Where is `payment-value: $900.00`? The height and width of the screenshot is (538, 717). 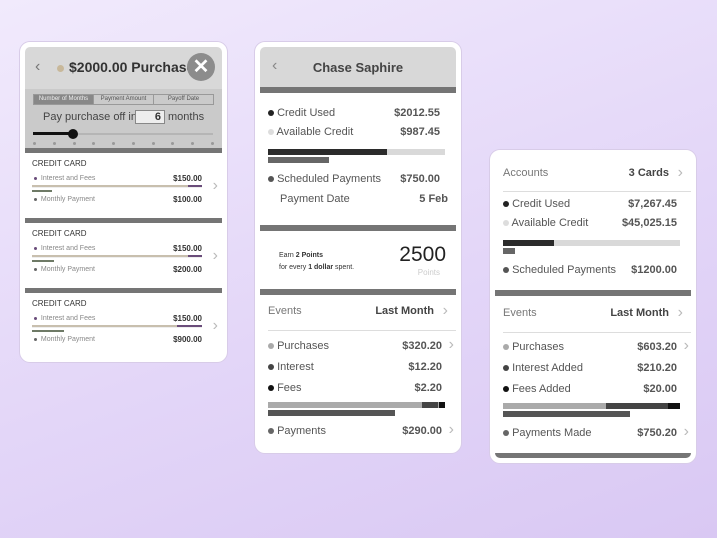 payment-value: $900.00 is located at coordinates (187, 339).